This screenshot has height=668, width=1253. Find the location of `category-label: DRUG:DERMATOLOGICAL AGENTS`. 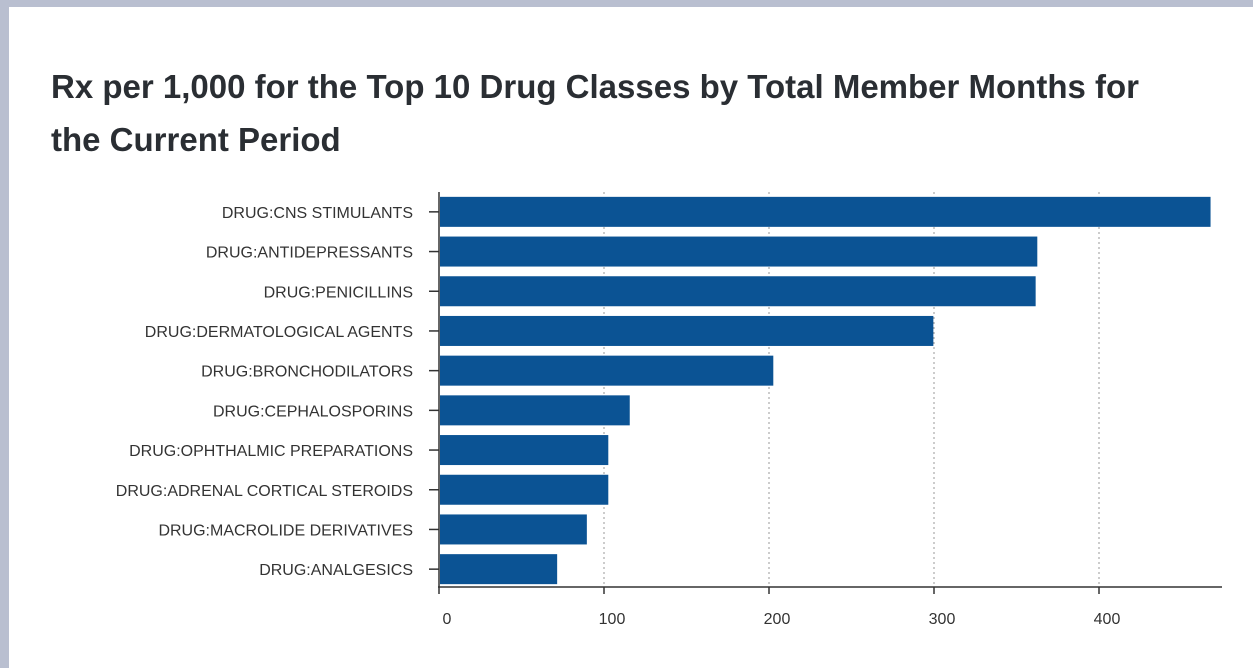

category-label: DRUG:DERMATOLOGICAL AGENTS is located at coordinates (279, 332).